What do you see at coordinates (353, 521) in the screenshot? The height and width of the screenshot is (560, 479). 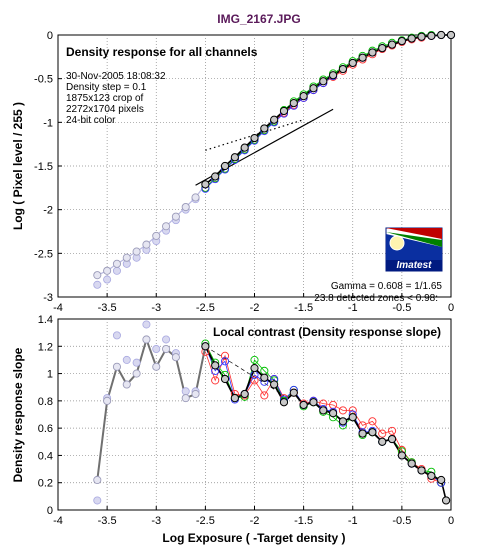 I see `x-tick-label: -1` at bounding box center [353, 521].